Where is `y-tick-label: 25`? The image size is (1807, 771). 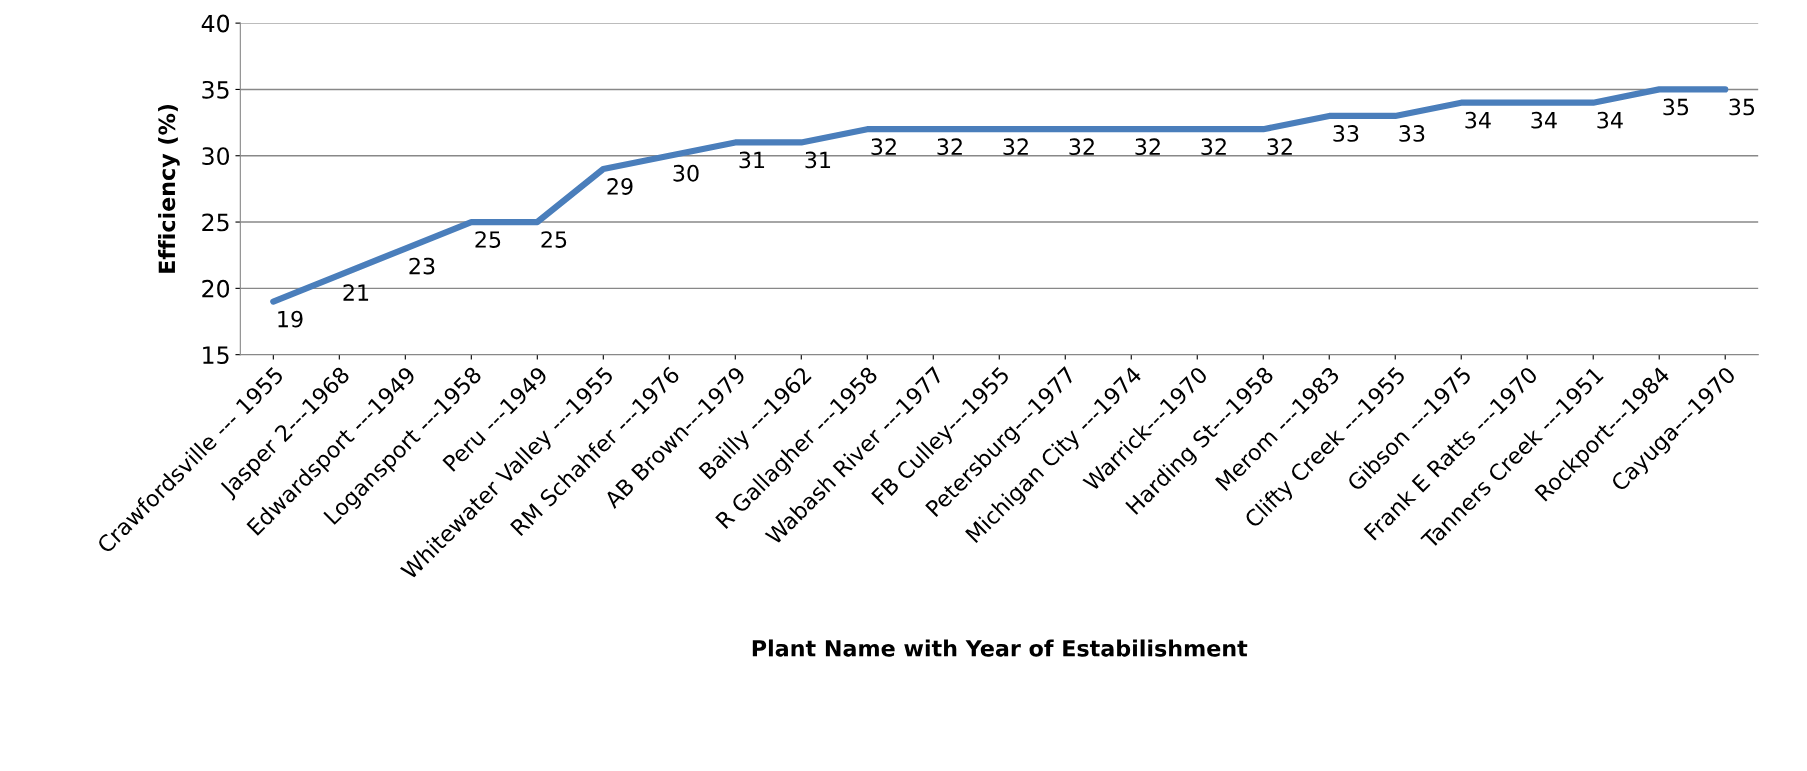
y-tick-label: 25 is located at coordinates (215, 222).